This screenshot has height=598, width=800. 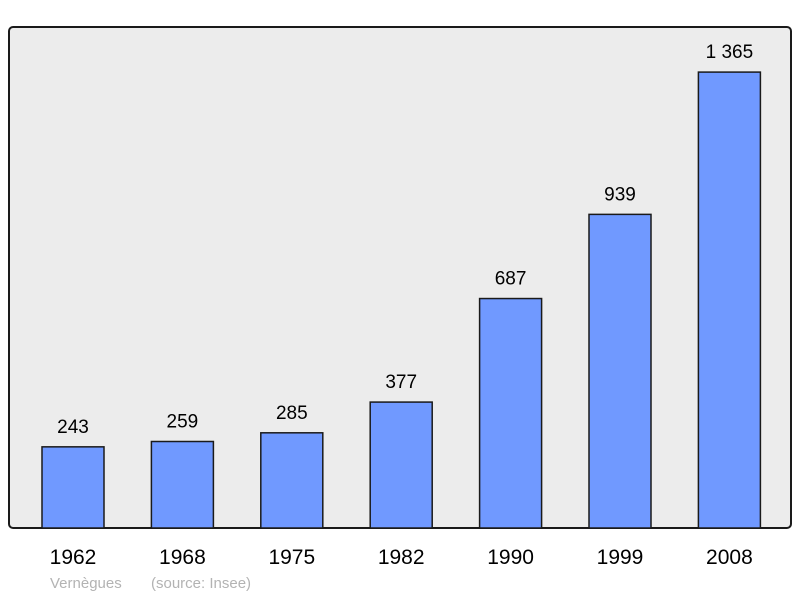 What do you see at coordinates (73, 487) in the screenshot?
I see `bar-1962` at bounding box center [73, 487].